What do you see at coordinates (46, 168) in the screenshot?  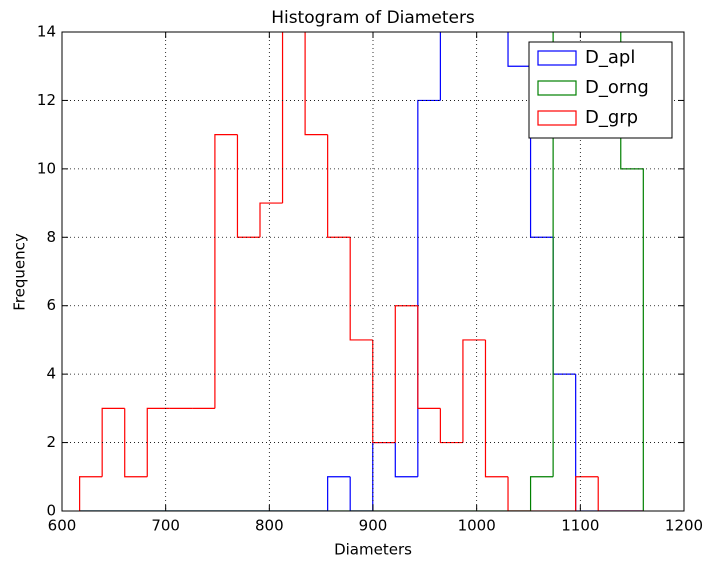 I see `y-tick-label: 10` at bounding box center [46, 168].